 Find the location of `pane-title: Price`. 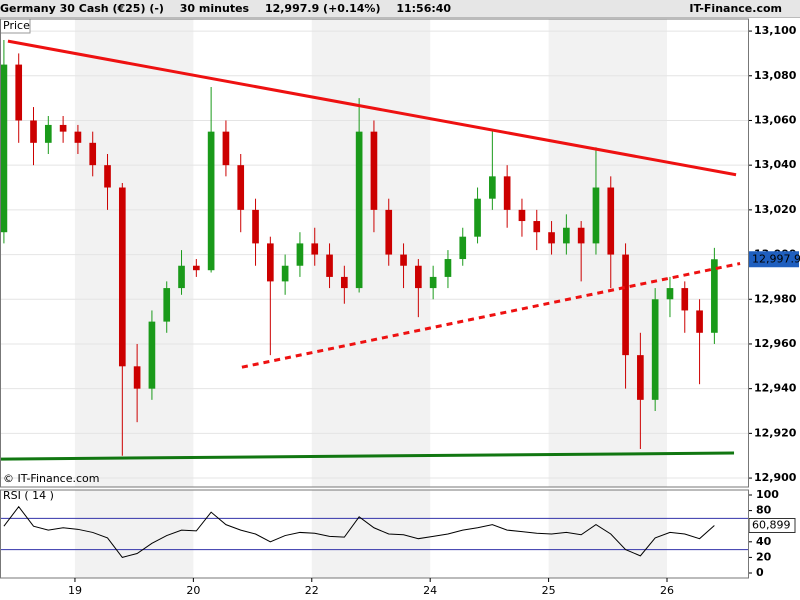

pane-title: Price is located at coordinates (16, 25).